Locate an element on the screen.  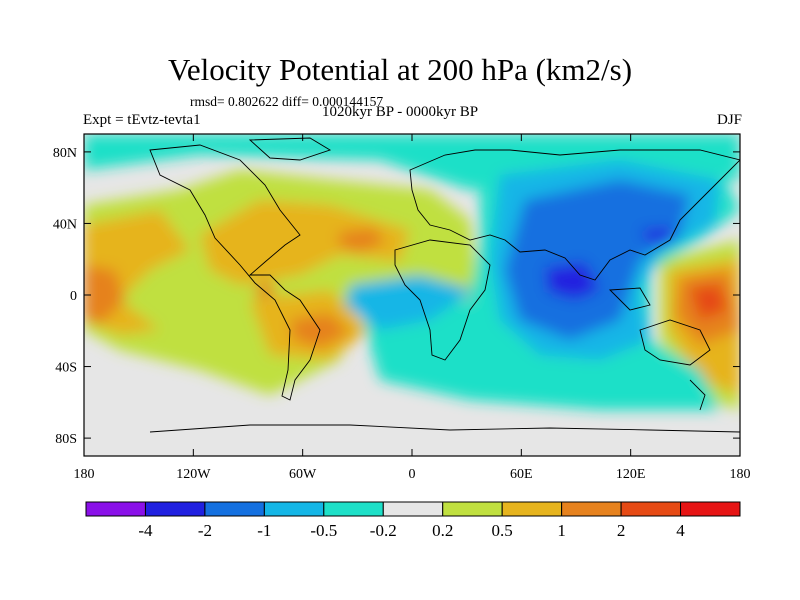
x-tick-label: 60W is located at coordinates (303, 474).